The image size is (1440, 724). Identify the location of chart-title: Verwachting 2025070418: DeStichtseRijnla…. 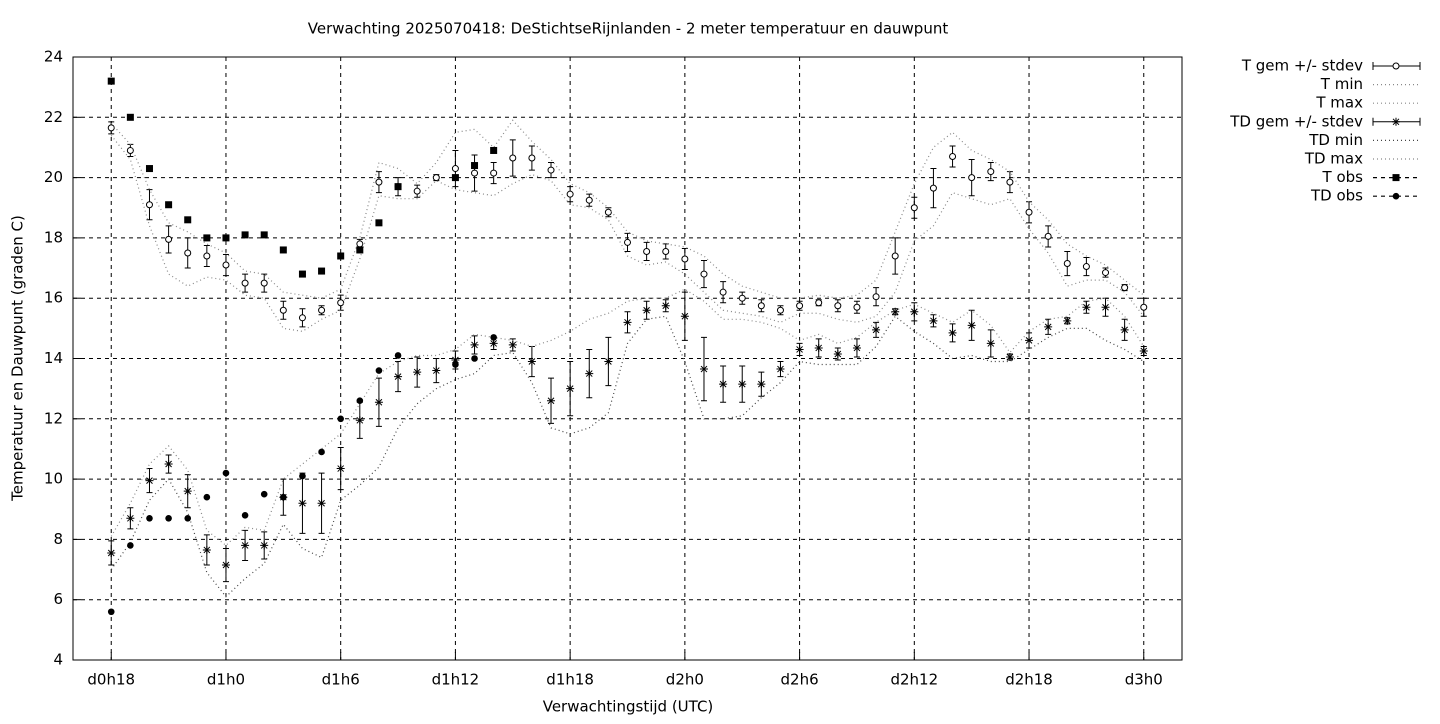
(628, 29).